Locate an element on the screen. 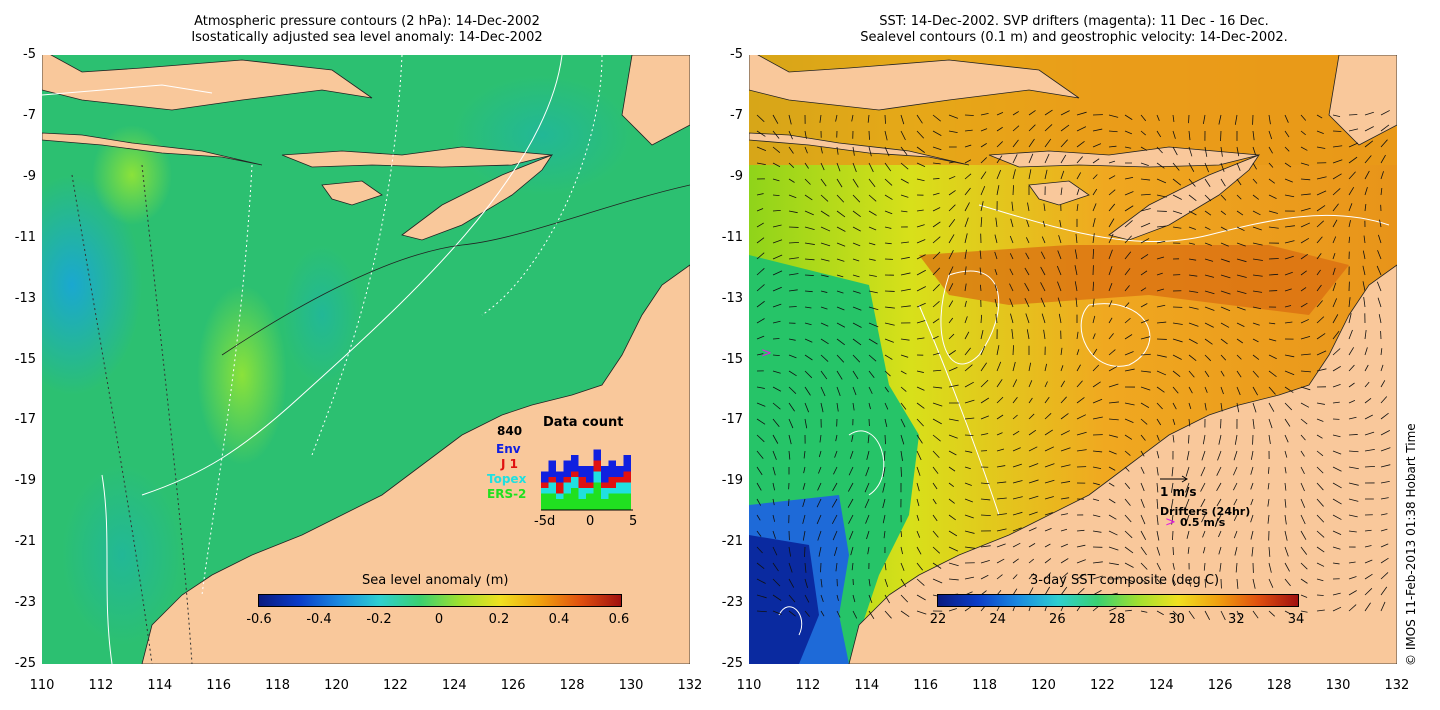 The height and width of the screenshot is (710, 1440). left-x-tick-label: 116 is located at coordinates (219, 685).